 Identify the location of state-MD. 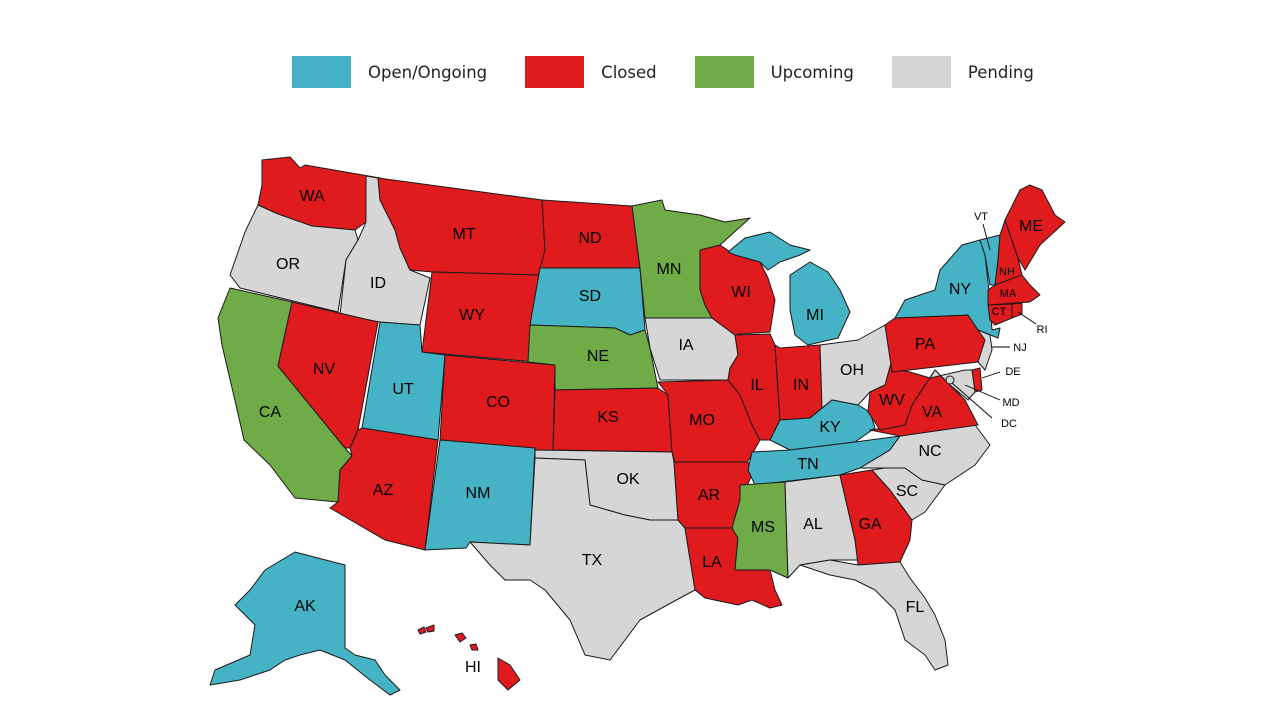
(952, 385).